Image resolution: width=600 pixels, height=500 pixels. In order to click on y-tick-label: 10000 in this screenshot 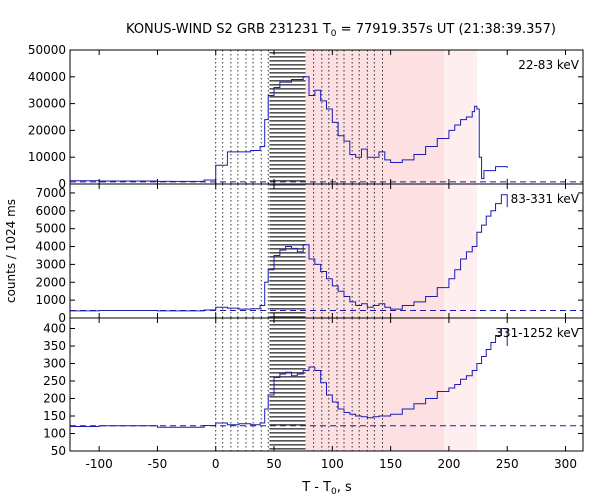, I will do `click(47, 157)`.